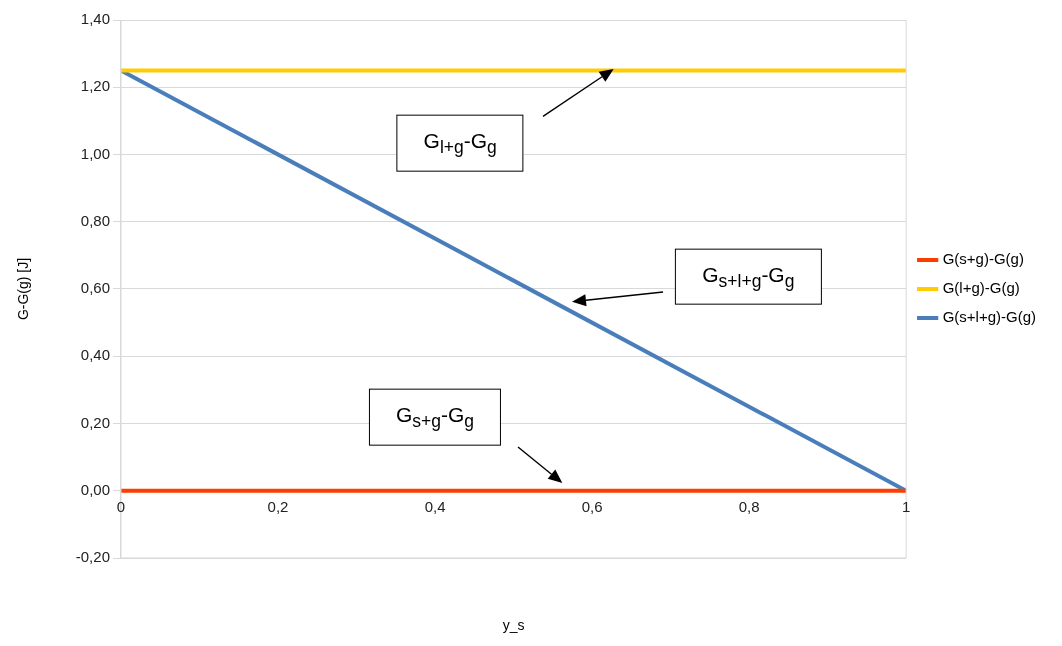 The image size is (1062, 646). Describe the element at coordinates (23, 289) in the screenshot. I see `y-axis-title: G-G(g) [J]` at that location.